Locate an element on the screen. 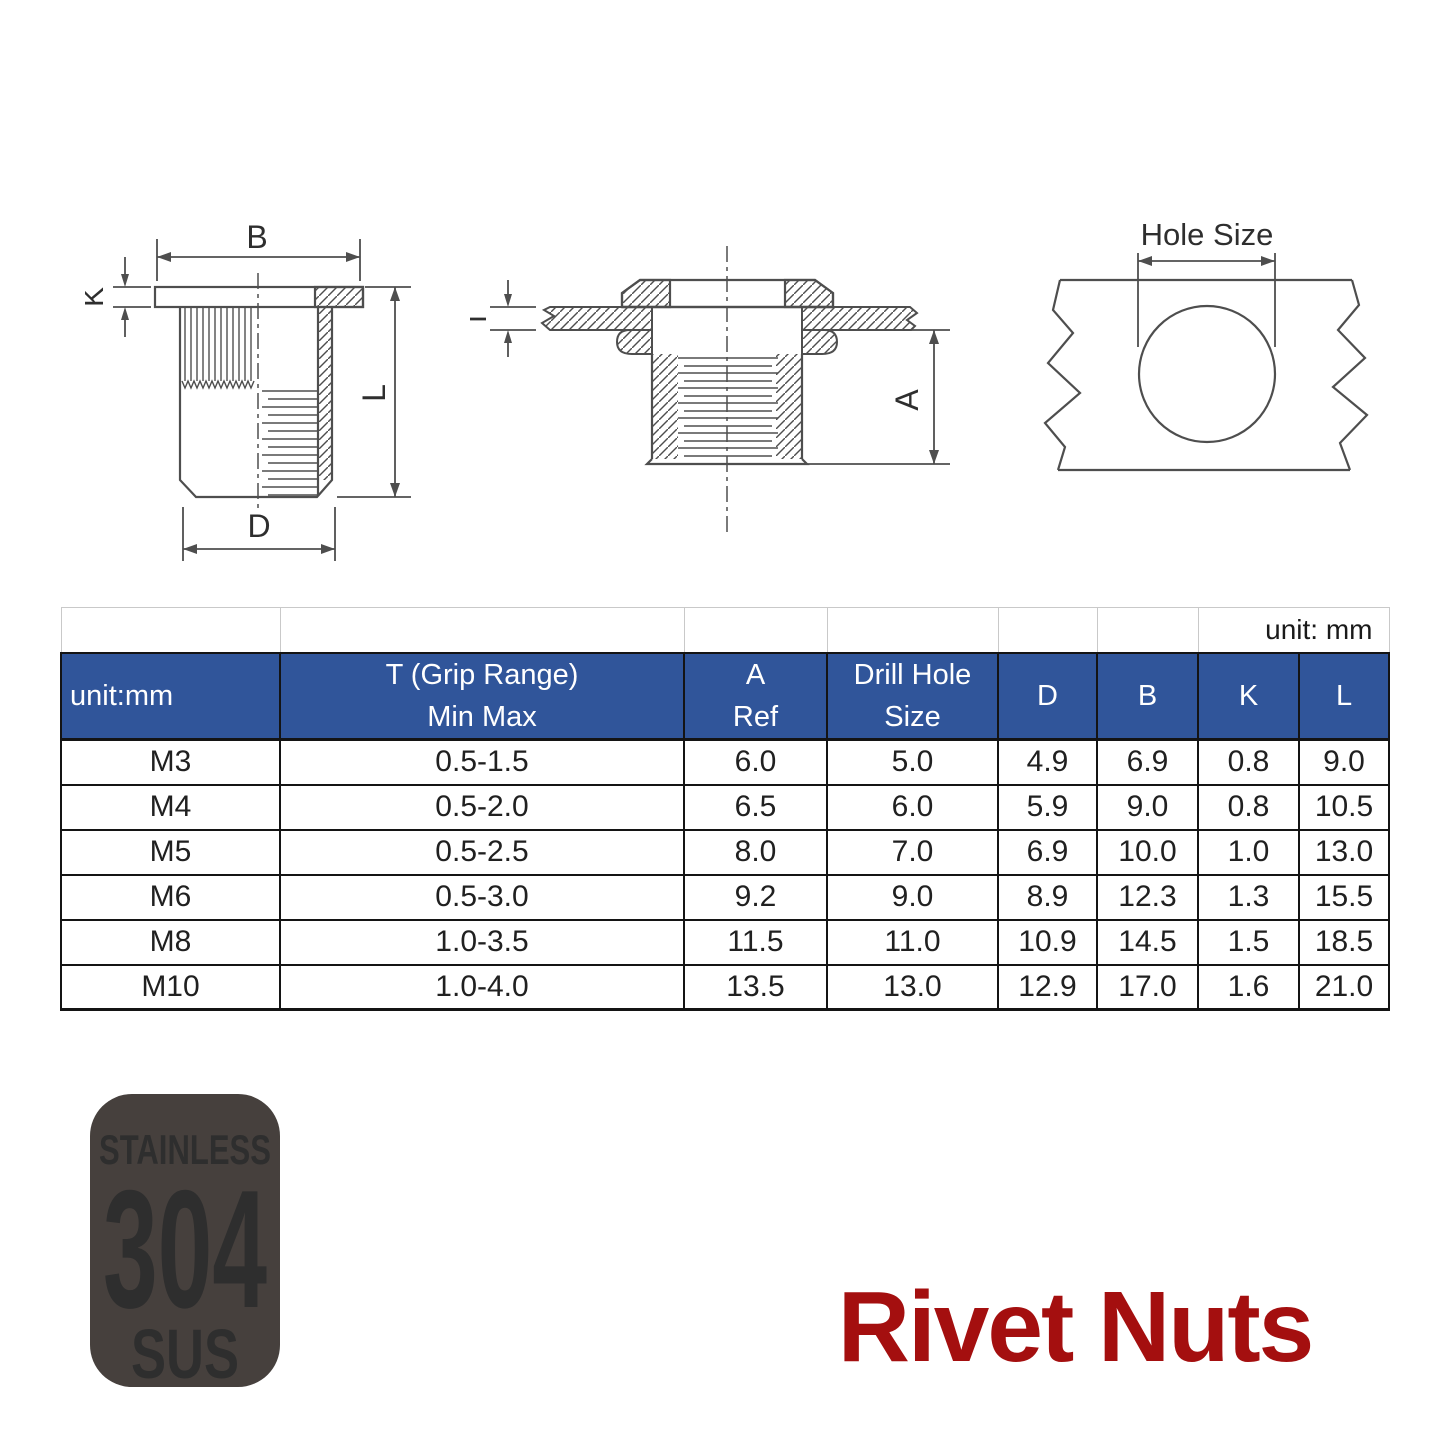 This screenshot has height=1445, width=1445. spec-row-m10: M10 1.0-4.0 13.5 13.0 12.9 17.0 1.6 21.0 is located at coordinates (725, 987).